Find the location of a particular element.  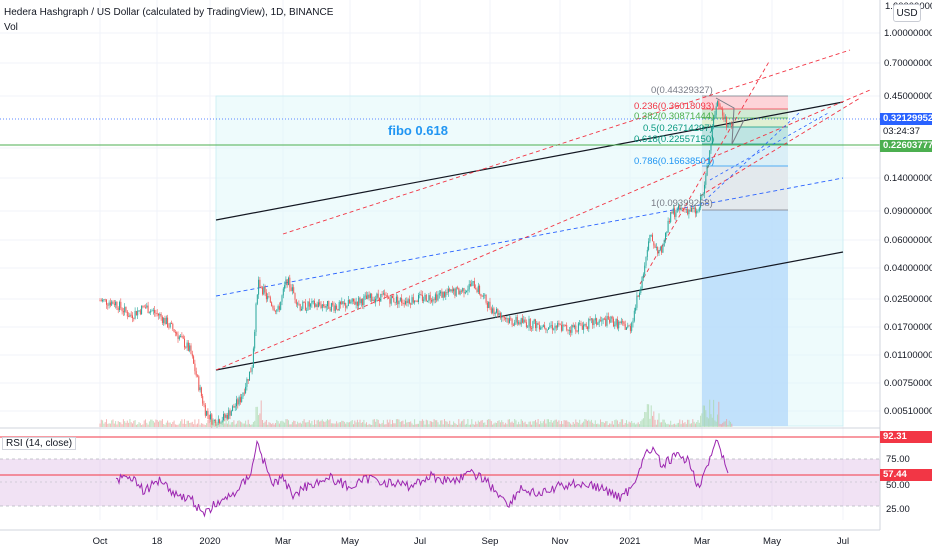

rsi-line is located at coordinates (422, 478).